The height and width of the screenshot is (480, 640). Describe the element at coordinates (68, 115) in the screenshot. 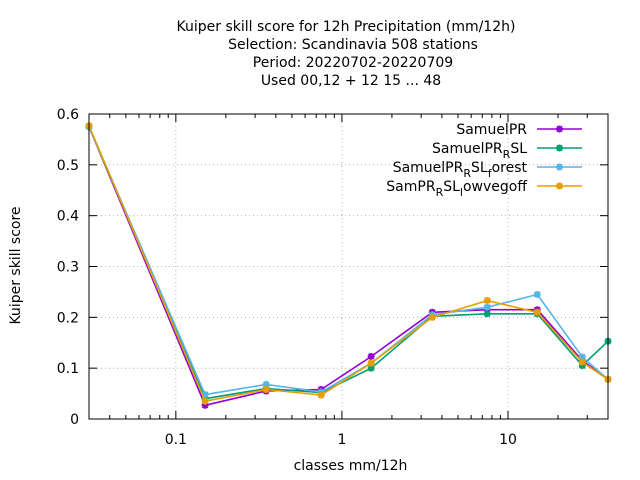

I see `y-tick-label: 0.6` at that location.